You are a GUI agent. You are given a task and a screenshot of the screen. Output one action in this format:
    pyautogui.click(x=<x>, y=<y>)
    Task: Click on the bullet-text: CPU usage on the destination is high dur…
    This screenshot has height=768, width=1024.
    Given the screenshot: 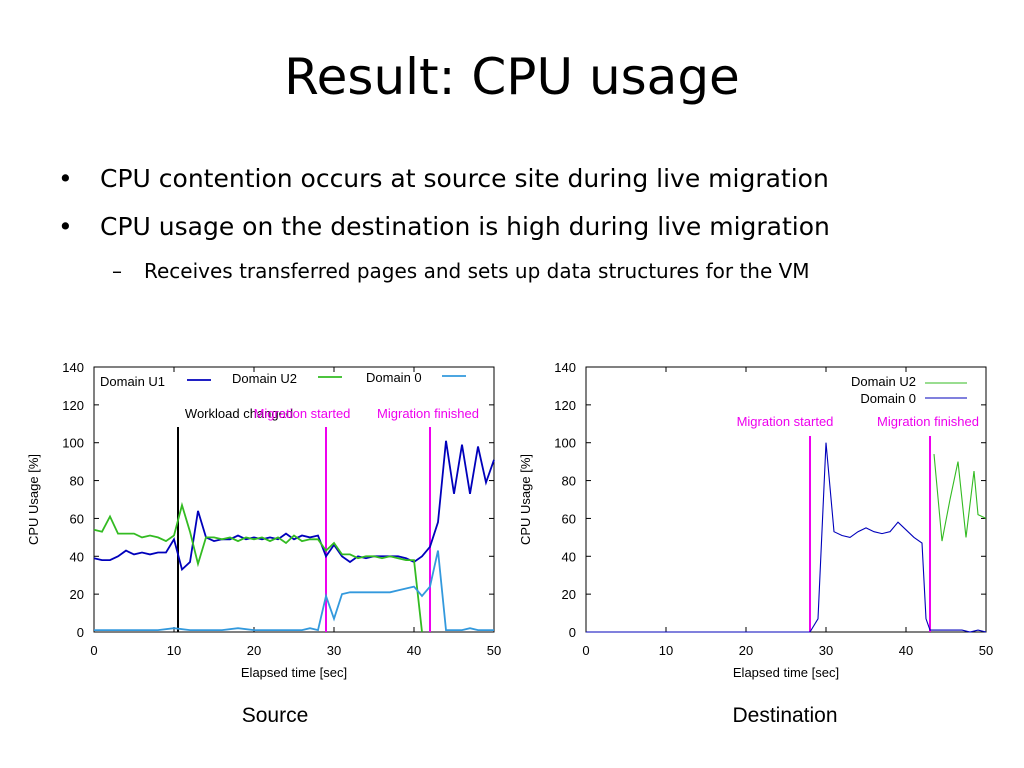 What is the action you would take?
    pyautogui.click(x=465, y=226)
    